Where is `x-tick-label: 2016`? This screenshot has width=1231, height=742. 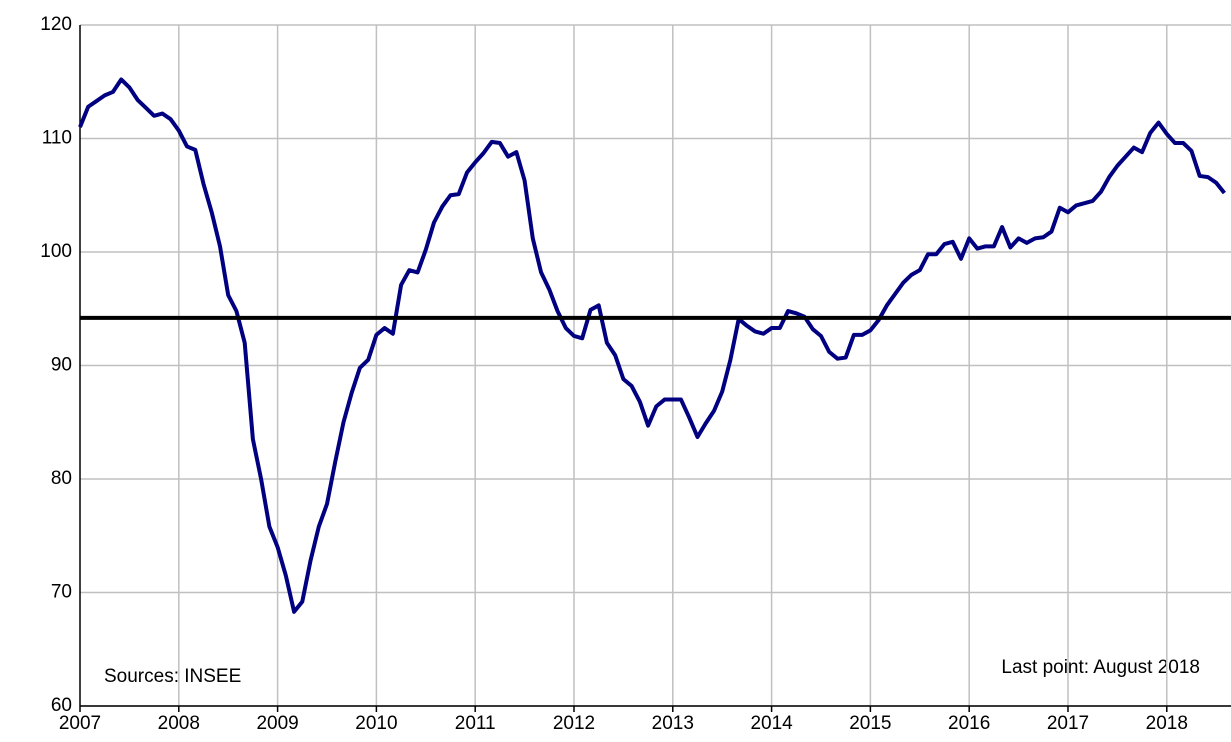
x-tick-label: 2016 is located at coordinates (969, 723).